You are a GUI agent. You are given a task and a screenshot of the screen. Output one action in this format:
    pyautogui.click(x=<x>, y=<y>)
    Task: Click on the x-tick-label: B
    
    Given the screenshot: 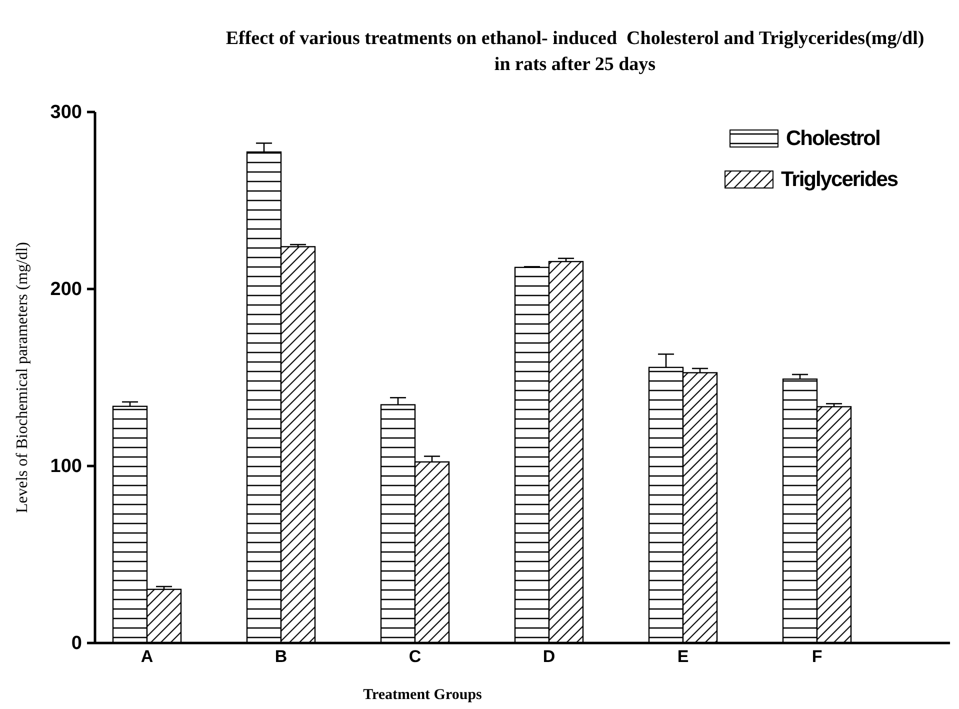 What is the action you would take?
    pyautogui.click(x=281, y=656)
    